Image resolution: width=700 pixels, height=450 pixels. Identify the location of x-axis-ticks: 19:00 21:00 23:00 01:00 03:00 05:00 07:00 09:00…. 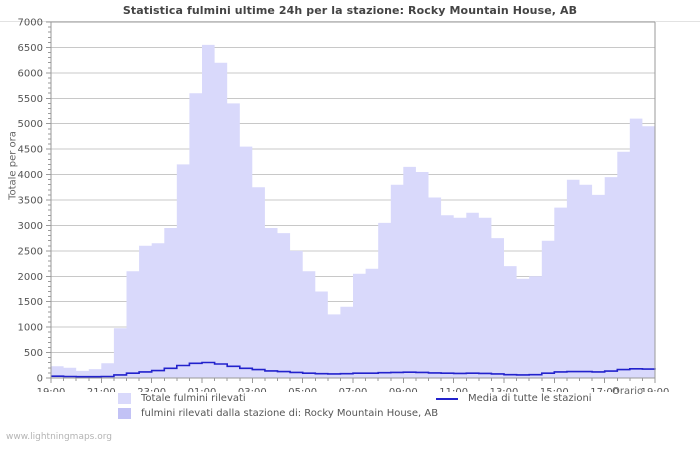
(353, 385).